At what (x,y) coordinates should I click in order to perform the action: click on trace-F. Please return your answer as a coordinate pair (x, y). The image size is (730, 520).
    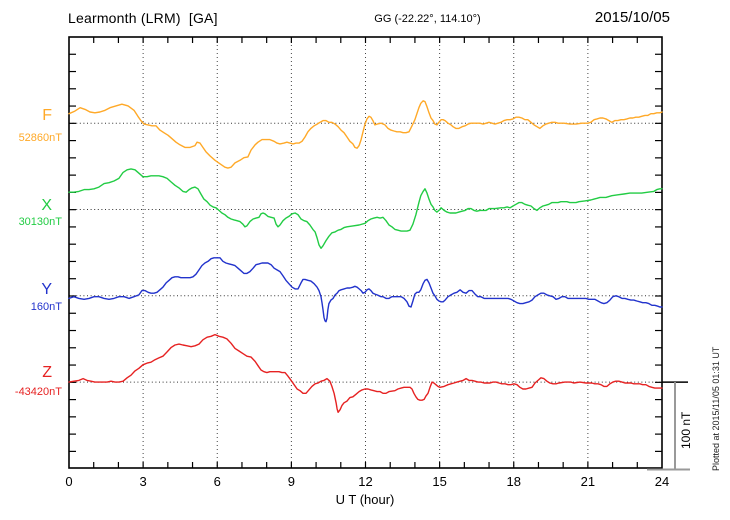
    Looking at the image, I should click on (365, 134).